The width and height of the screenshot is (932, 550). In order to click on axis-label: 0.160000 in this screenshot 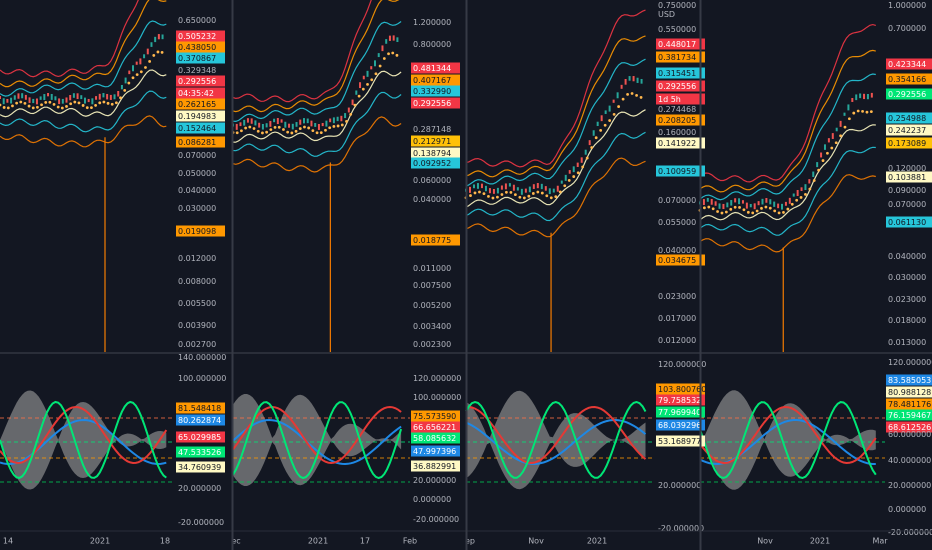, I will do `click(677, 132)`.